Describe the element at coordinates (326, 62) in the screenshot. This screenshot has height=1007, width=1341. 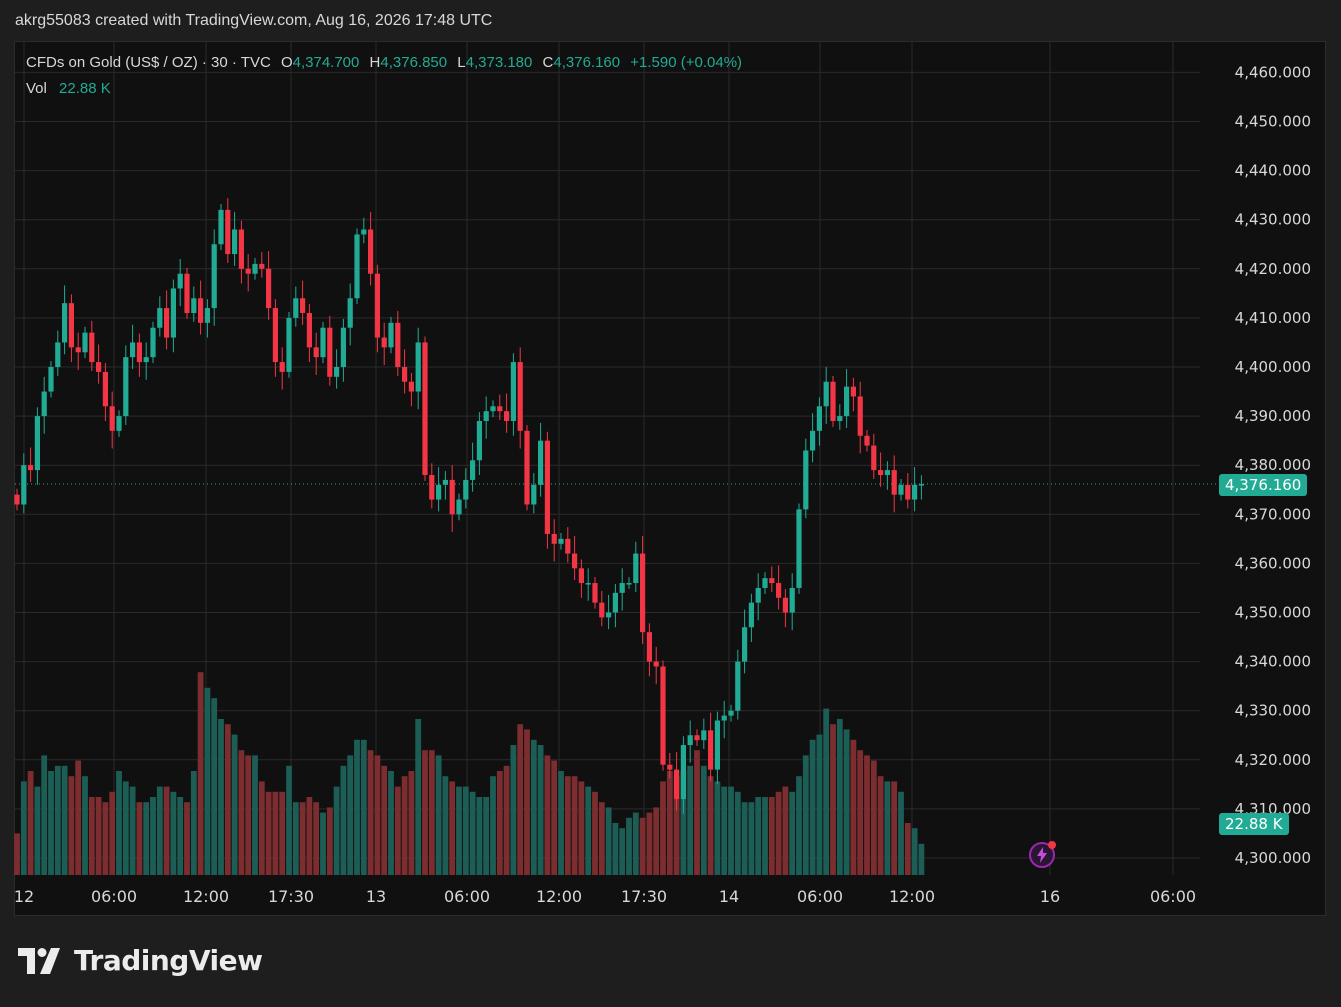
I see `open-value: 4,374.700` at that location.